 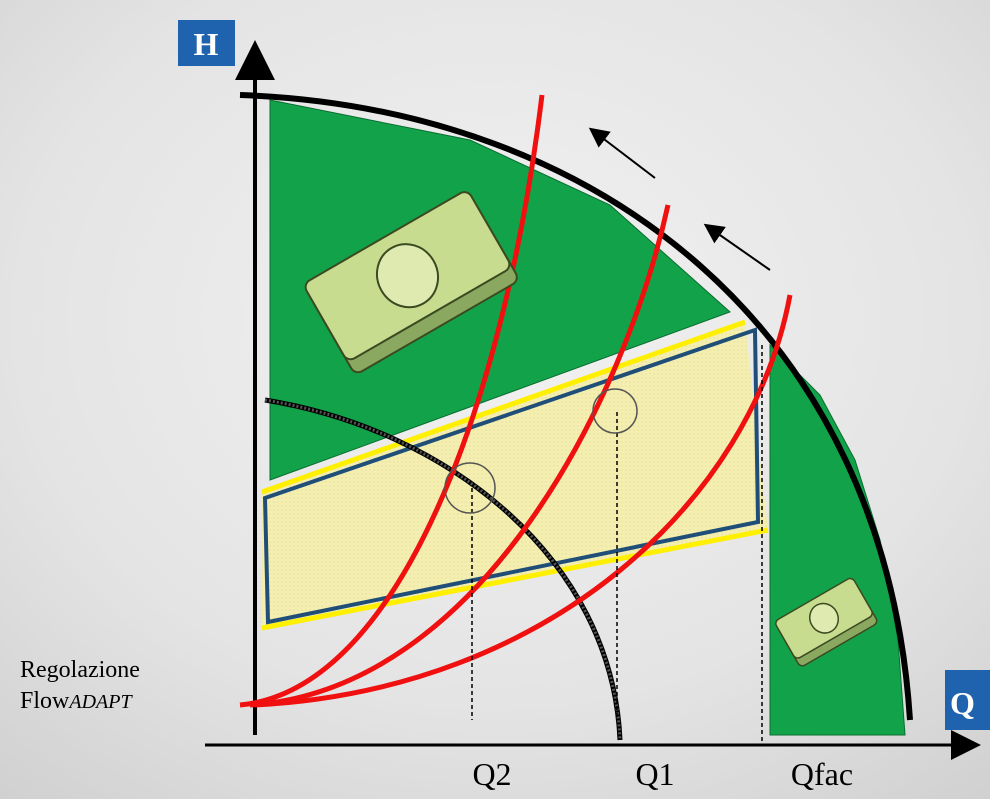 What do you see at coordinates (962, 703) in the screenshot?
I see `x-axis-label: Q` at bounding box center [962, 703].